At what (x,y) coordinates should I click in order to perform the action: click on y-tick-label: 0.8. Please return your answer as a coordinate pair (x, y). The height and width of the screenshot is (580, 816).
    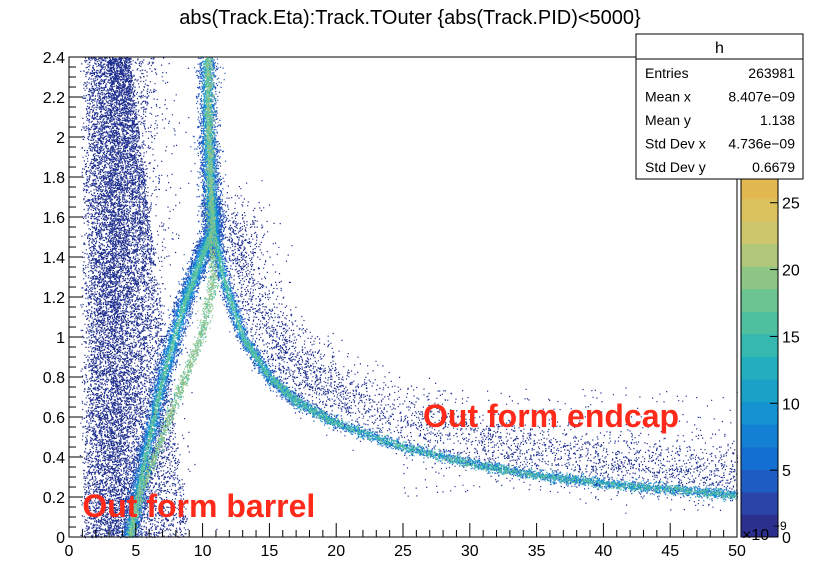
    Looking at the image, I should click on (54, 378).